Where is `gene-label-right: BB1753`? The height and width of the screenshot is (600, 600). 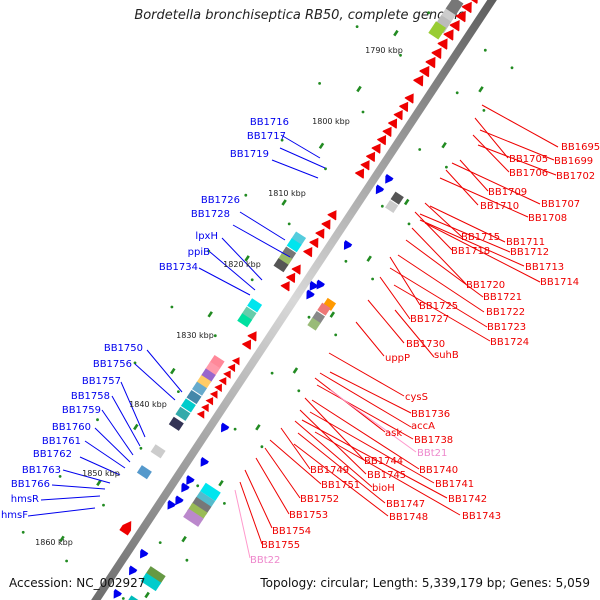
gene-label-right: BB1753 is located at coordinates (308, 515).